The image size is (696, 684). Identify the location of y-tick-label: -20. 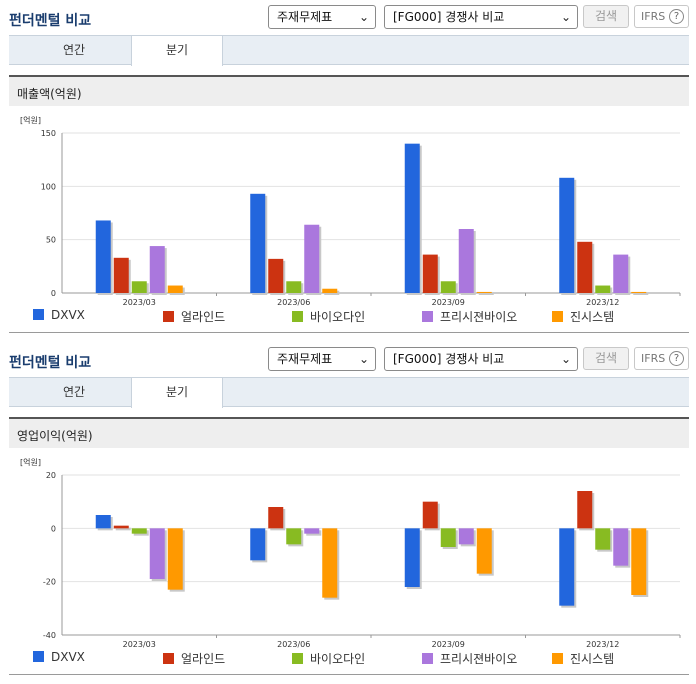
(49, 582).